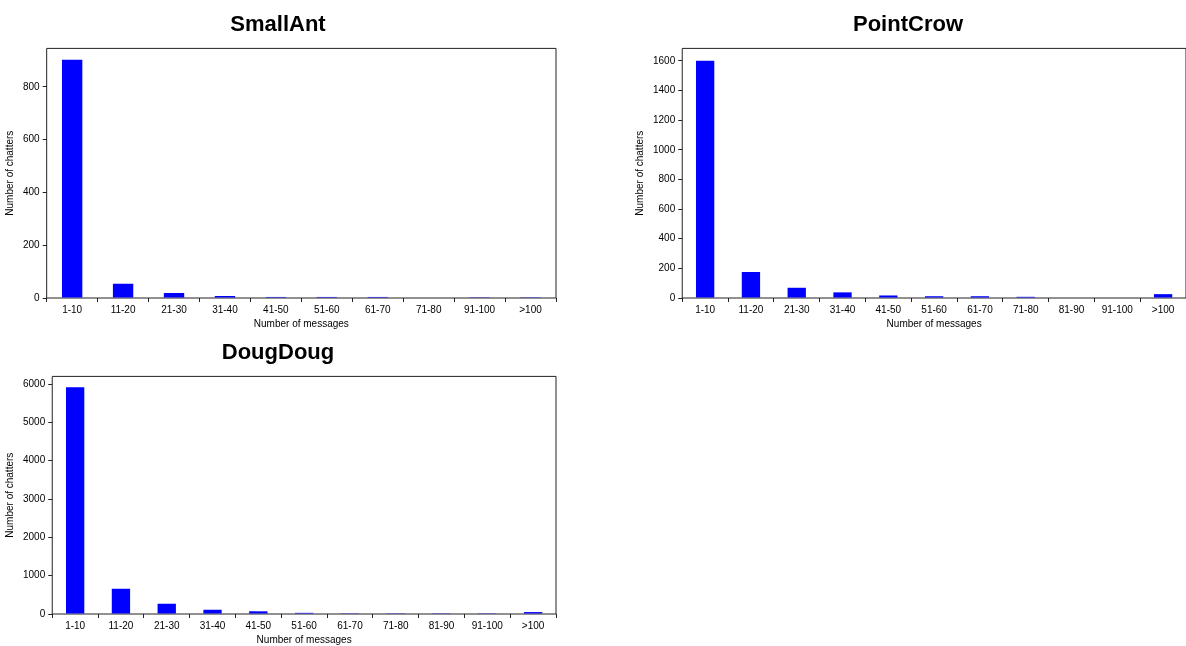 This screenshot has width=1186, height=646. I want to click on y-tick-label: 3000, so click(34, 498).